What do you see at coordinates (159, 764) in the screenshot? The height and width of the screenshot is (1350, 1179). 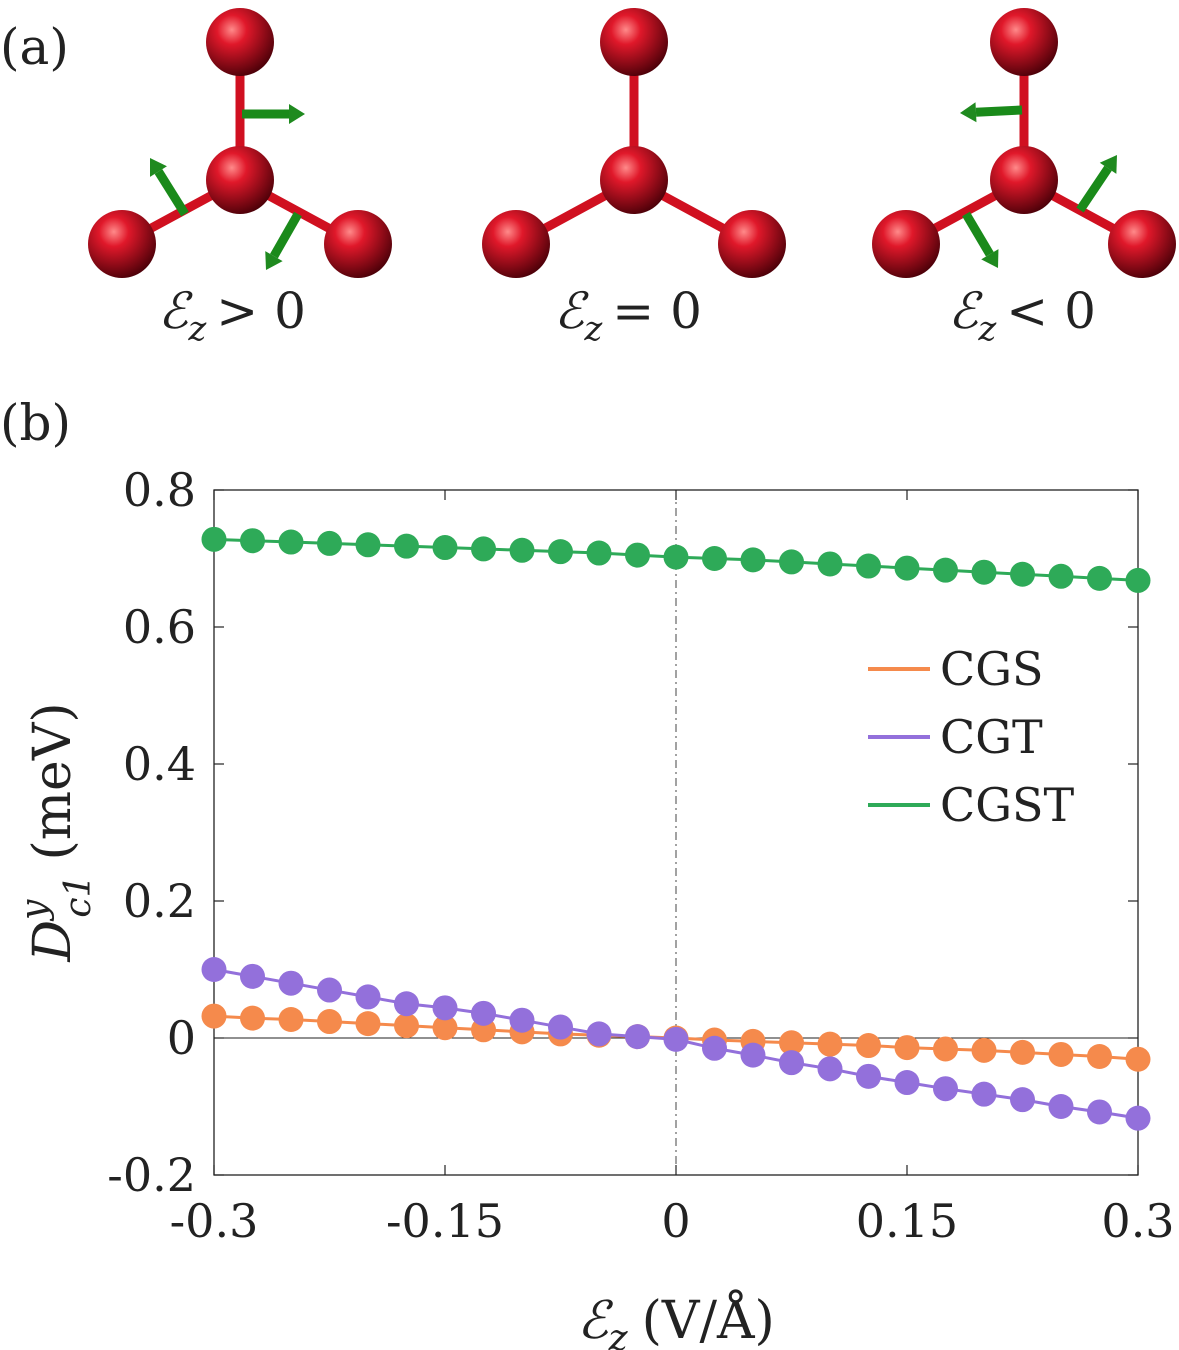 I see `y-tick-label: 0.4` at bounding box center [159, 764].